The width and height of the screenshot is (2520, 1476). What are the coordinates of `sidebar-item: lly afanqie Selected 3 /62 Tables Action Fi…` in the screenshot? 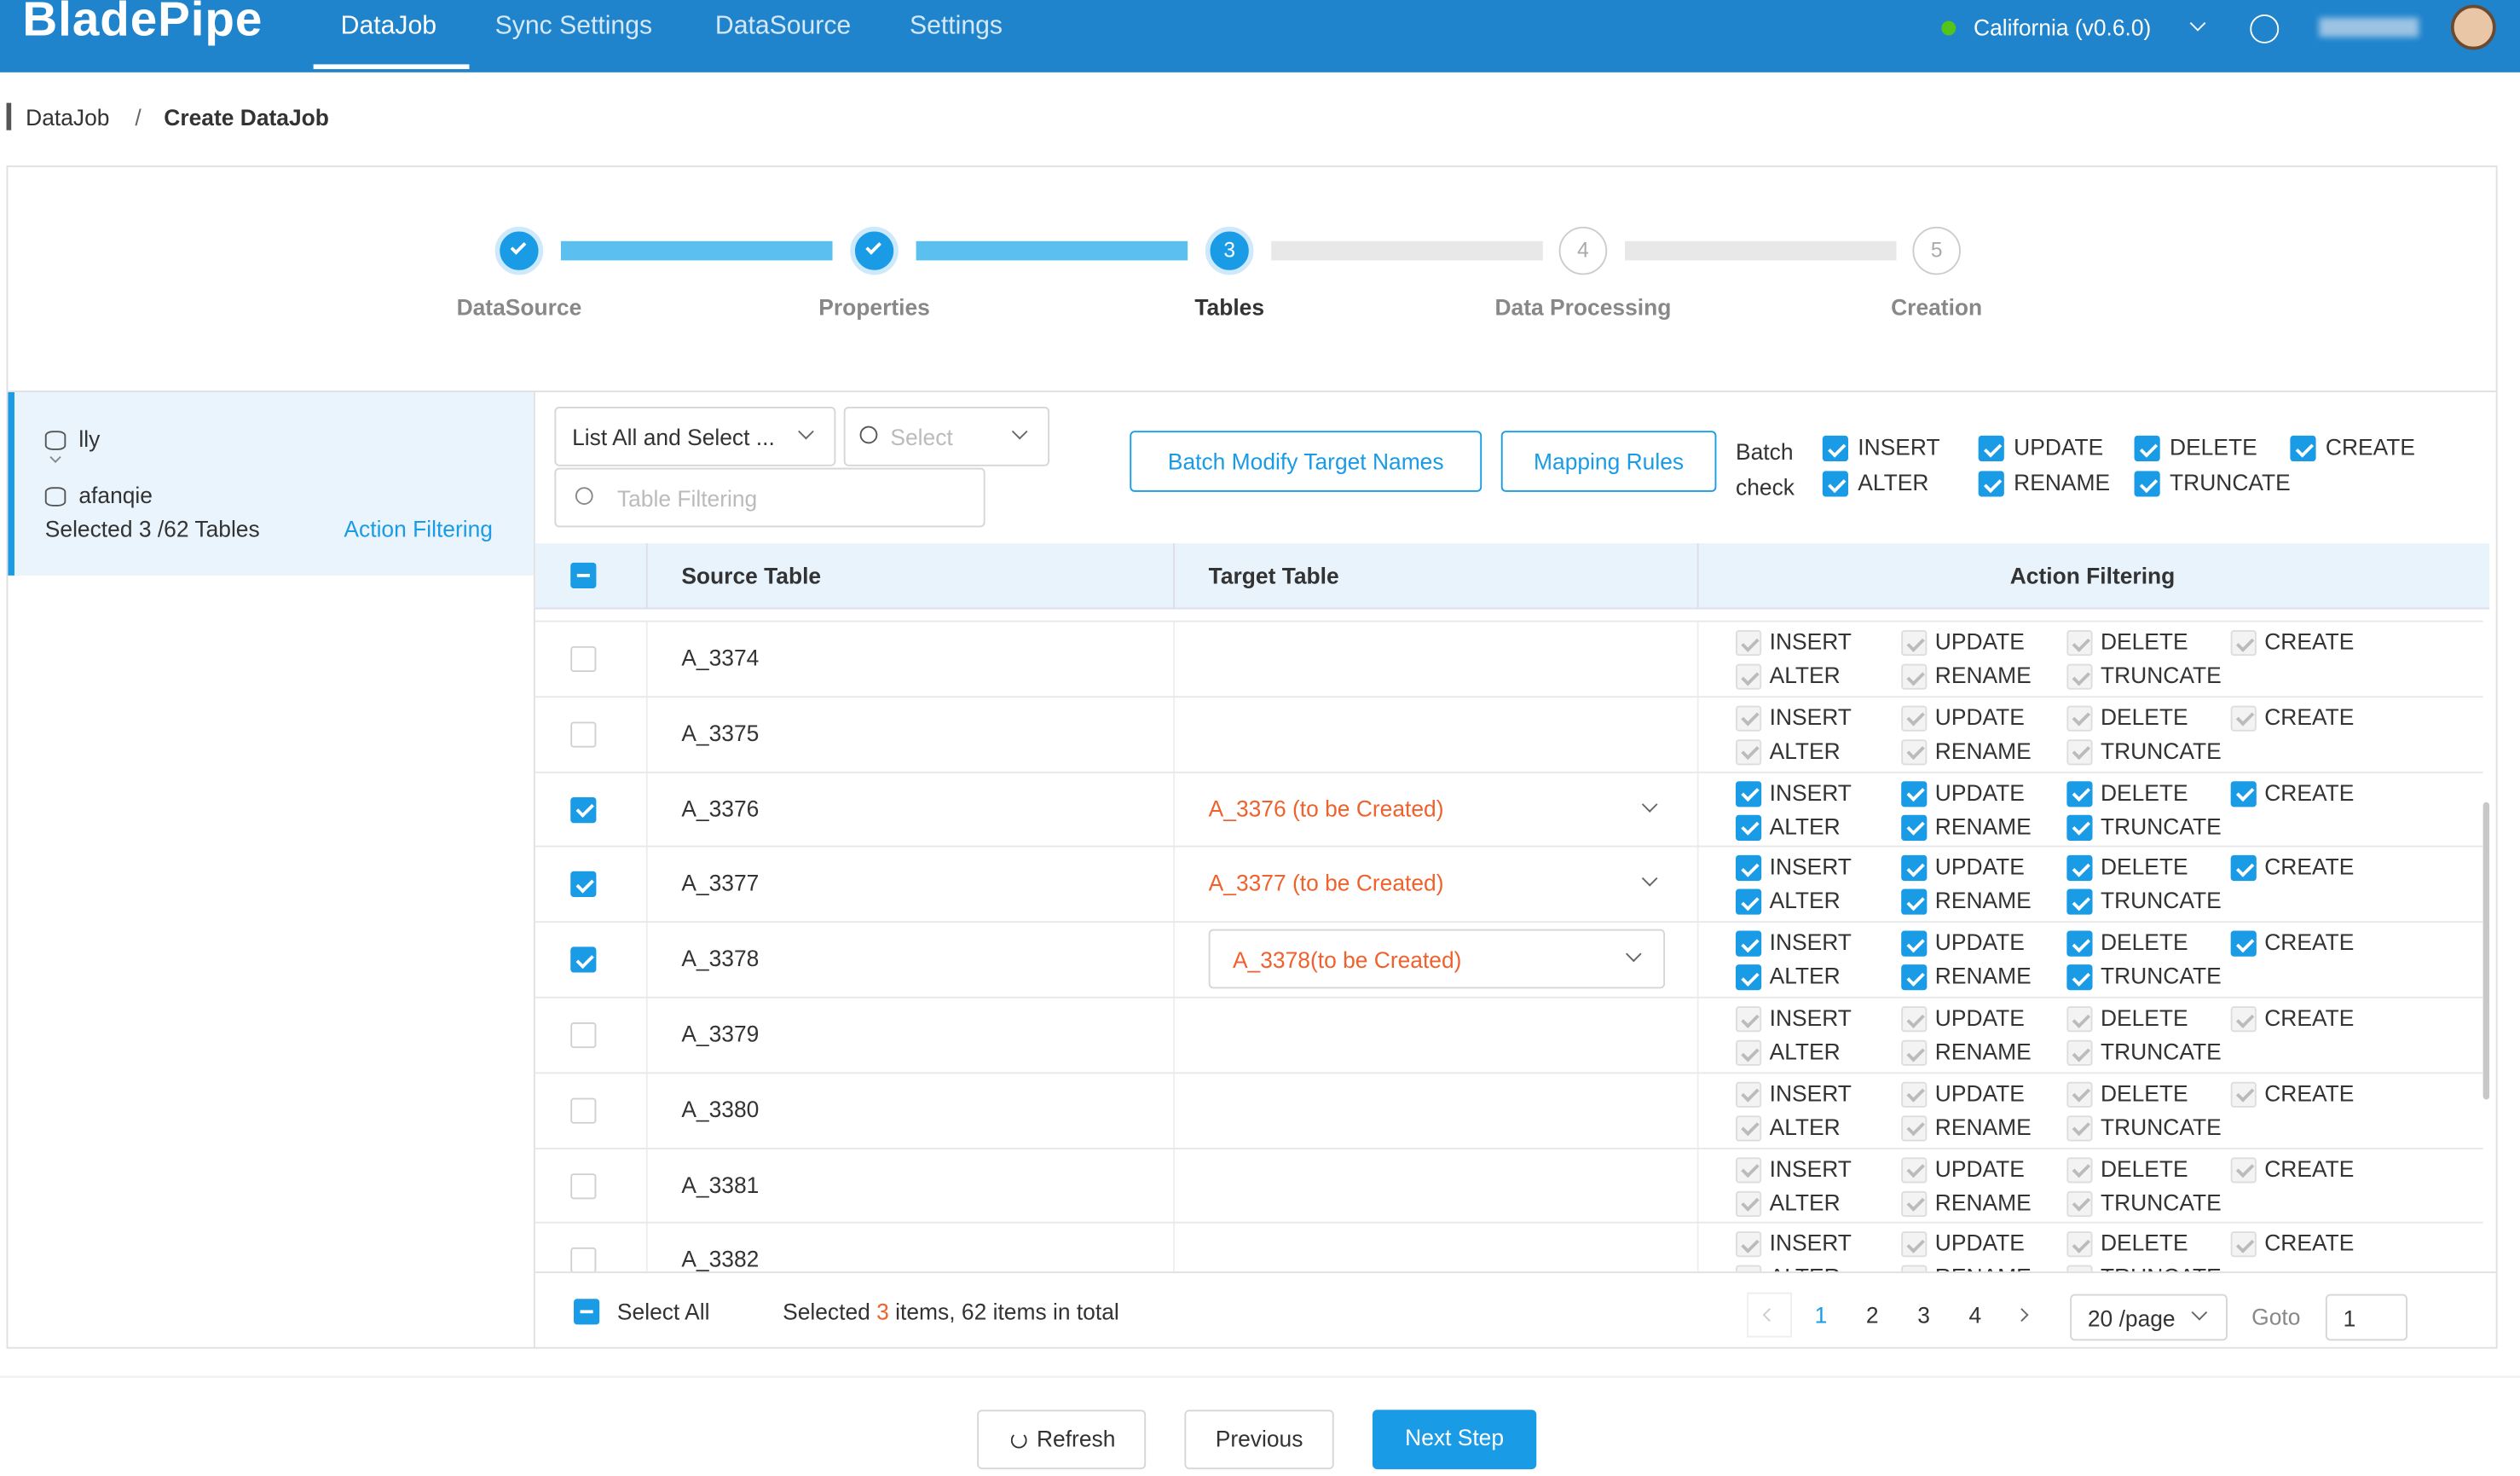 It's located at (271, 484).